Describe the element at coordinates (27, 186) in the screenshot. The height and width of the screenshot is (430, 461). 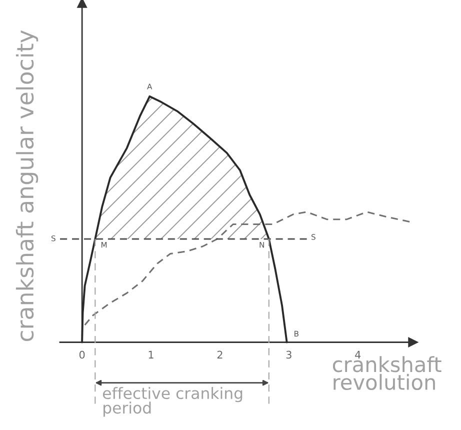
I see `y-axis-title: crankshaft angular velocity` at that location.